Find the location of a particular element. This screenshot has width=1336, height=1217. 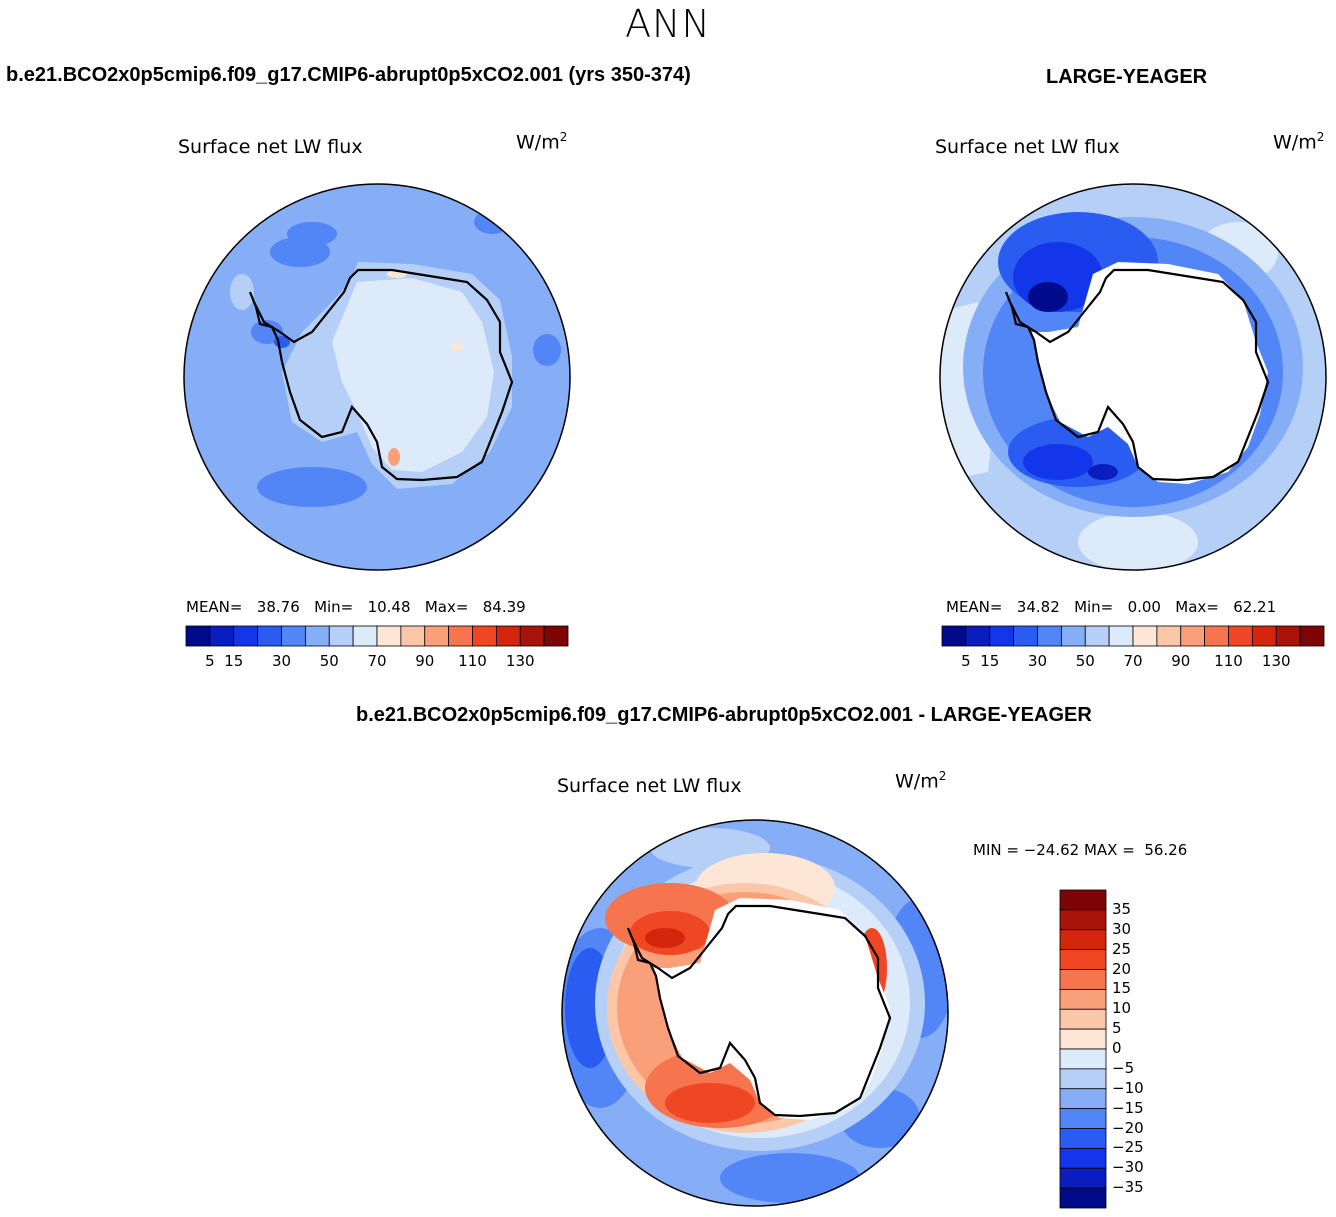

colorbar-tick-label: −30 is located at coordinates (1128, 1167).